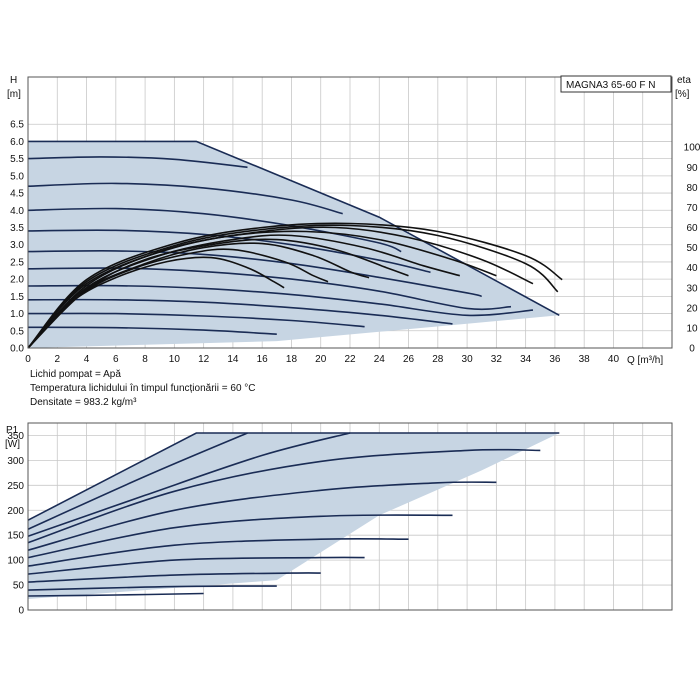  I want to click on x-tick-label: 6, so click(116, 359).